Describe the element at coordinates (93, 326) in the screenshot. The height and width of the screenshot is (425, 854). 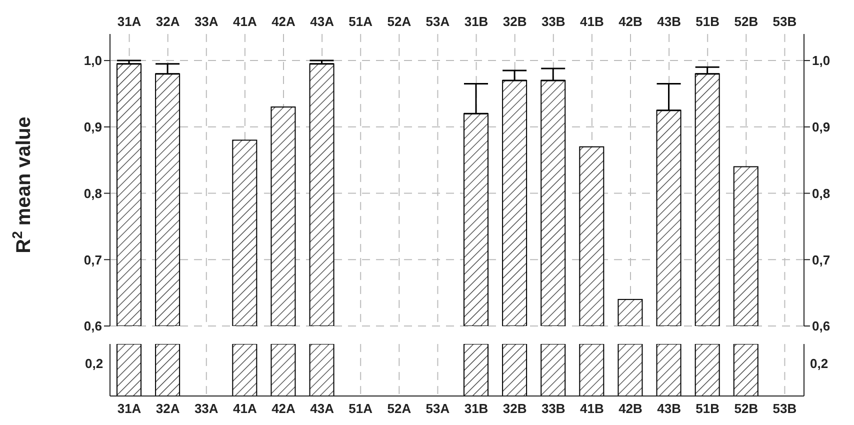
I see `y-tick-label: 0,6` at that location.